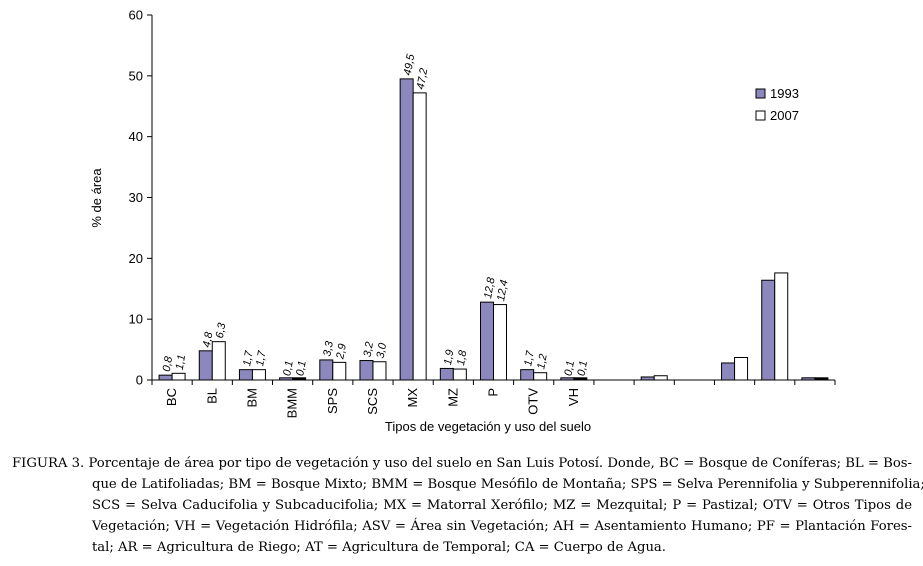  I want to click on bar-1993-P, so click(487, 341).